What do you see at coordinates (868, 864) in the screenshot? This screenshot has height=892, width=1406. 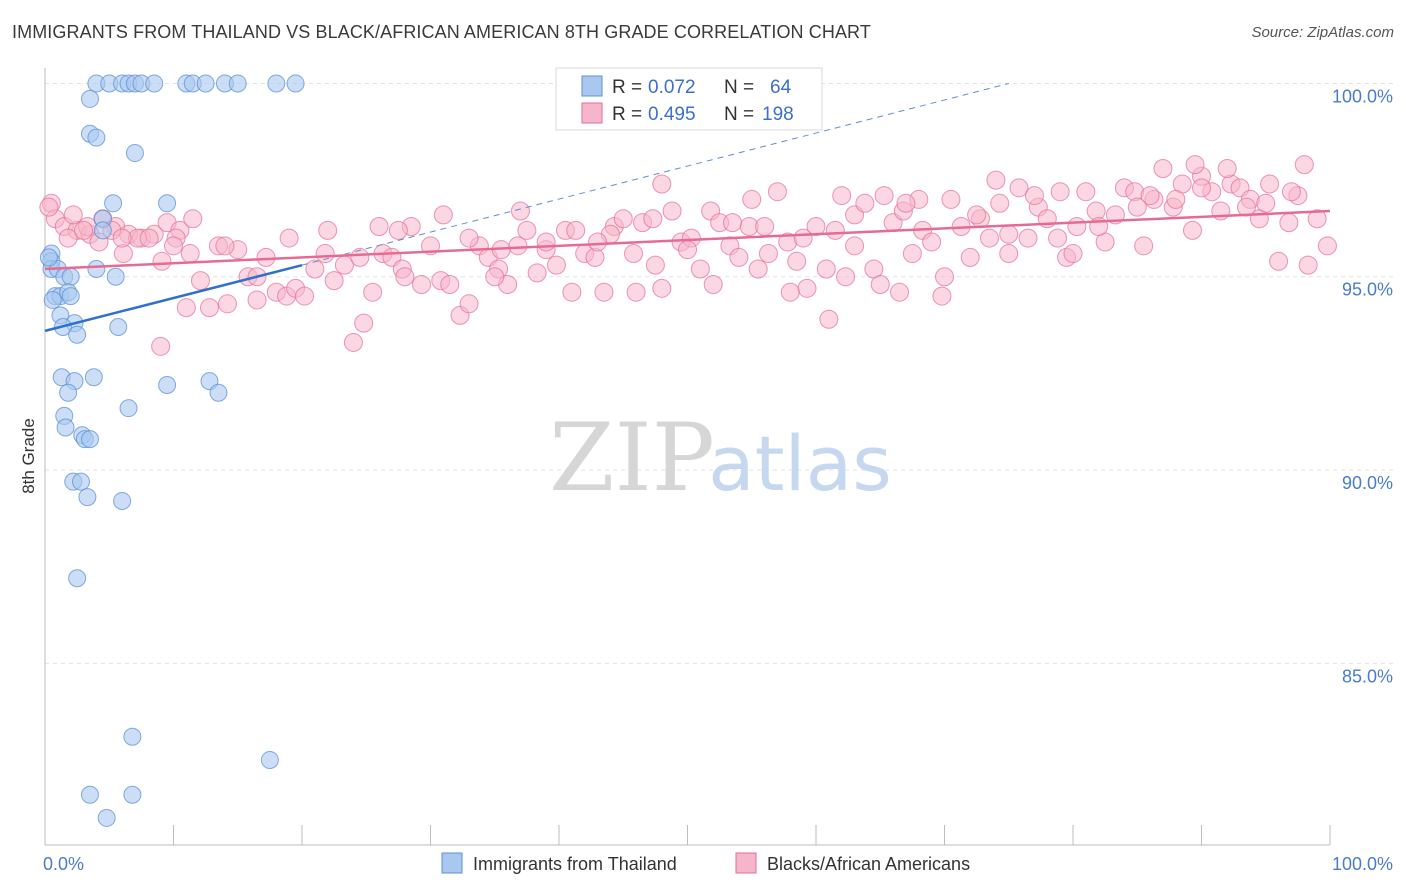 I see `bottom-legend-label-blacks: Blacks/African Americans` at bounding box center [868, 864].